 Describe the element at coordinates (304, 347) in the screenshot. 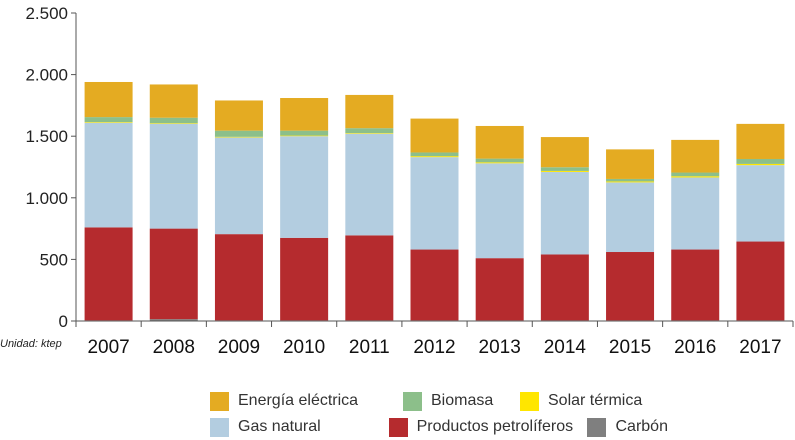

I see `x-tick-label: 2010` at that location.